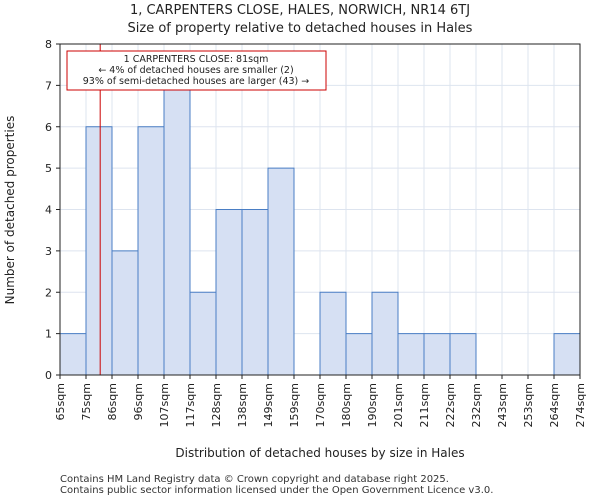  I want to click on y-tick-label: 8, so click(48, 44).